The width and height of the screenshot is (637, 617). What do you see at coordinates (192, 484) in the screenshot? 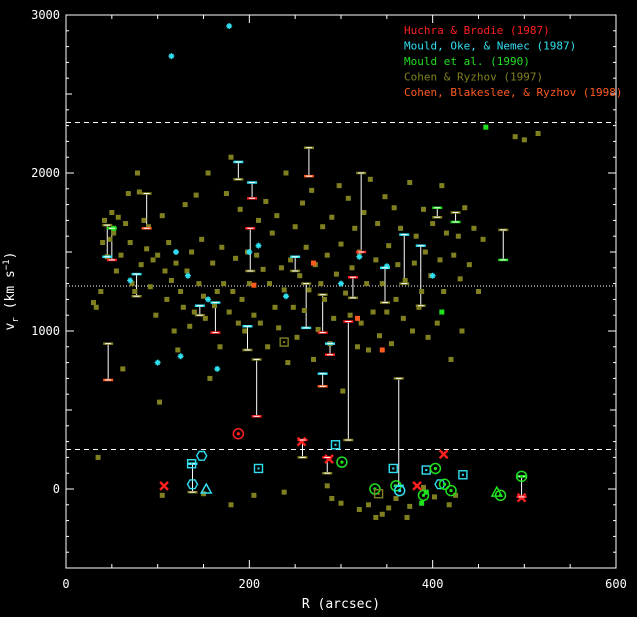
I see `open-hexagon-marker` at bounding box center [192, 484].